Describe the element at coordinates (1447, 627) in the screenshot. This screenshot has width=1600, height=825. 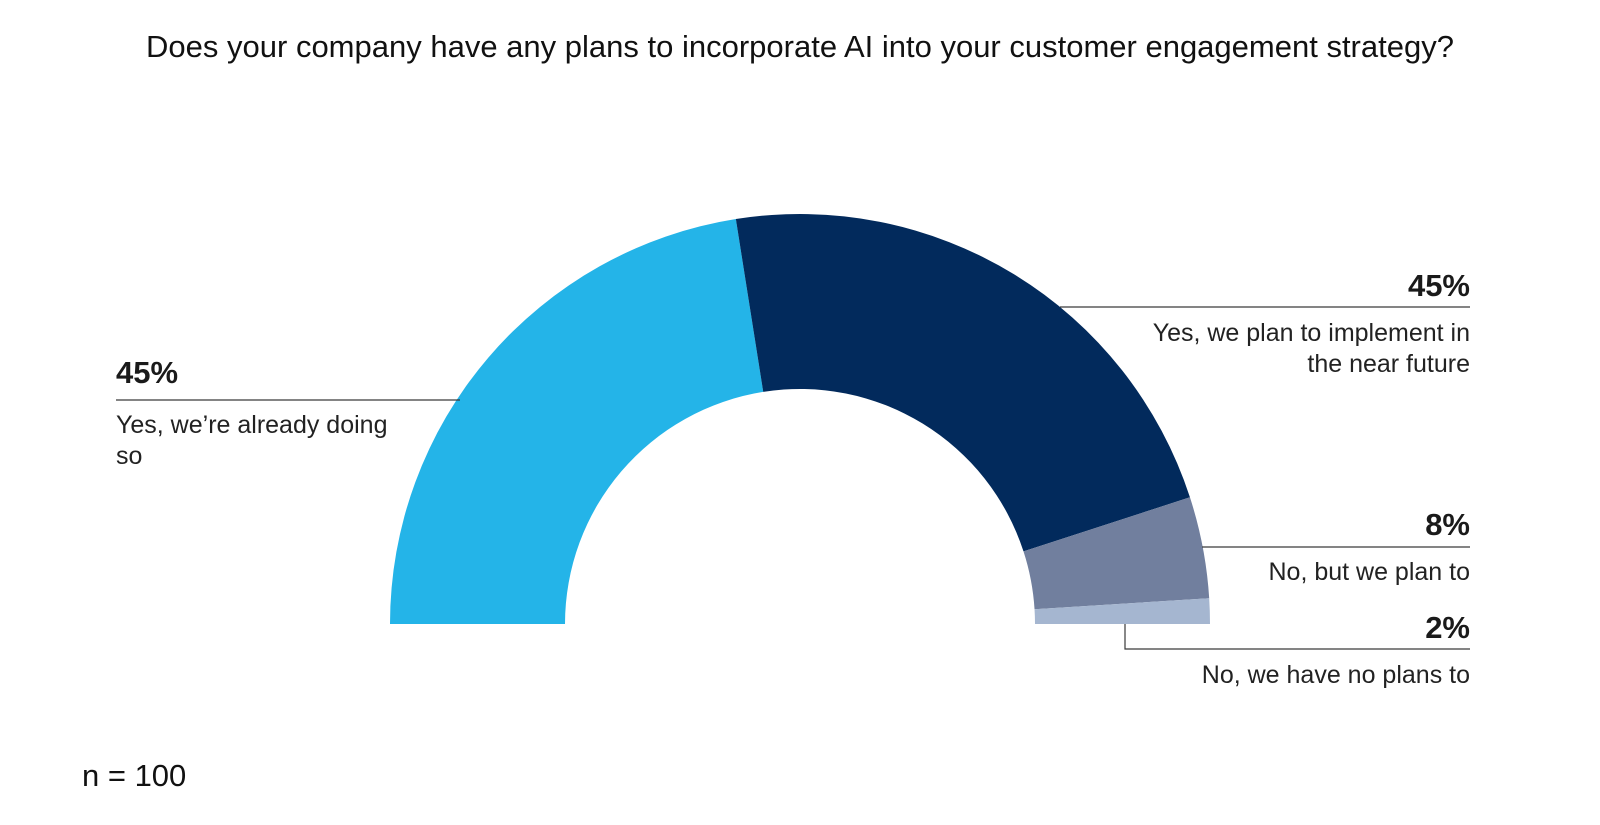
I see `slice-value-label-4: 2%` at that location.